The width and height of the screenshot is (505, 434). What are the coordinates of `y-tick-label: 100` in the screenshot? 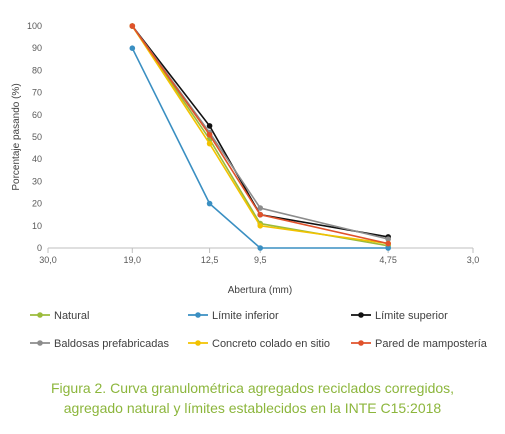 It's located at (34, 26).